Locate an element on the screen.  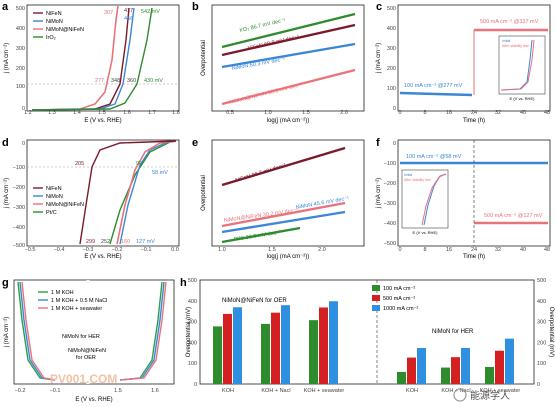
data-label: 307 is located at coordinates (108, 13).